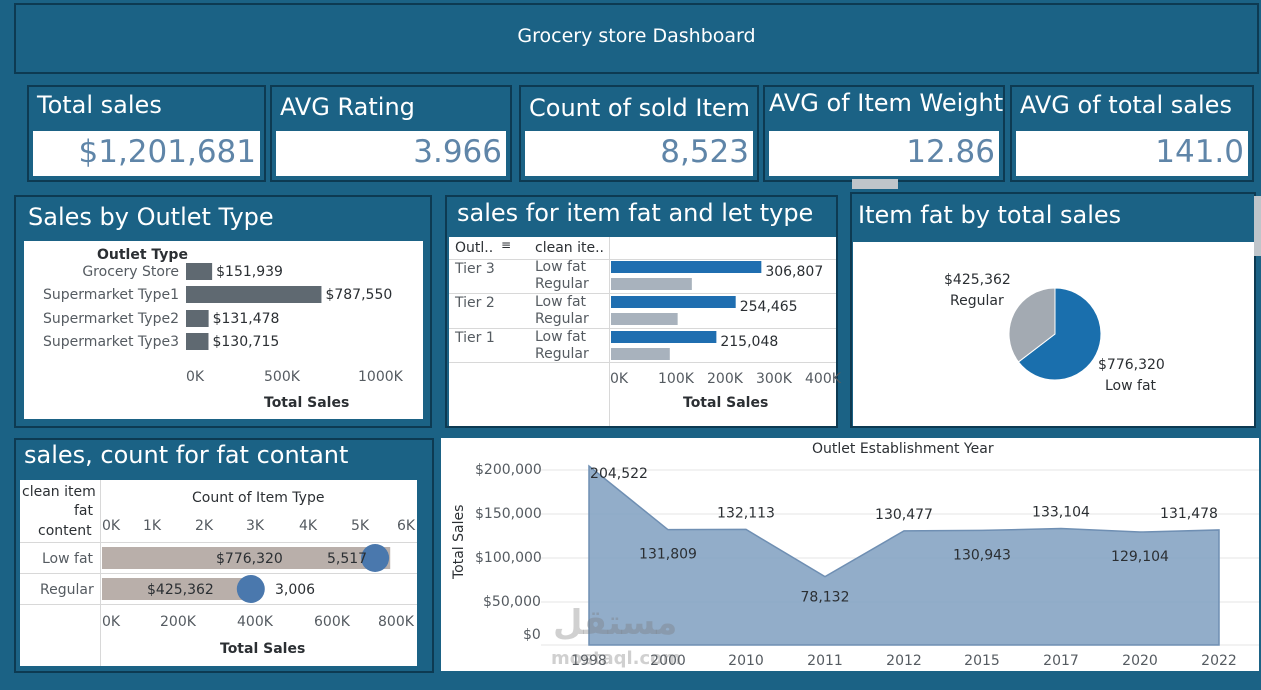 The height and width of the screenshot is (690, 1261). Describe the element at coordinates (204, 526) in the screenshot. I see `top-x-tick: 2K` at that location.